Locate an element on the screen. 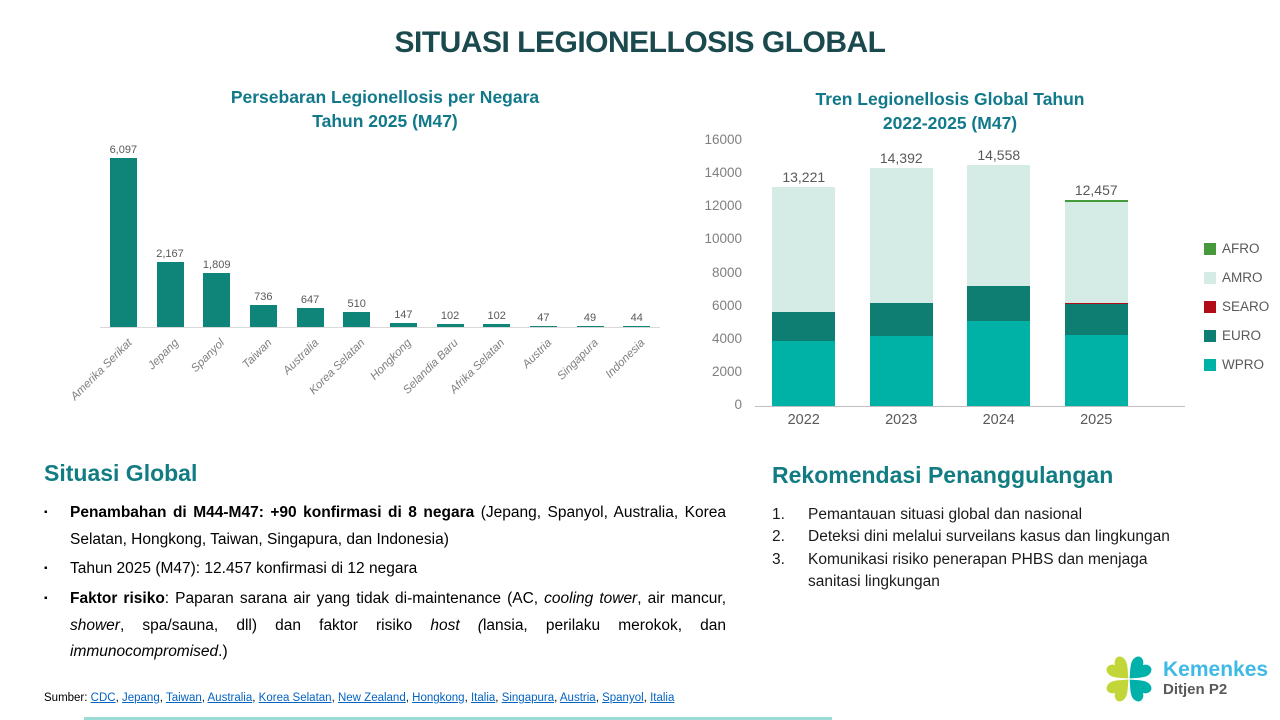 The width and height of the screenshot is (1280, 720). bar-column-austria: 47 is located at coordinates (543, 235).